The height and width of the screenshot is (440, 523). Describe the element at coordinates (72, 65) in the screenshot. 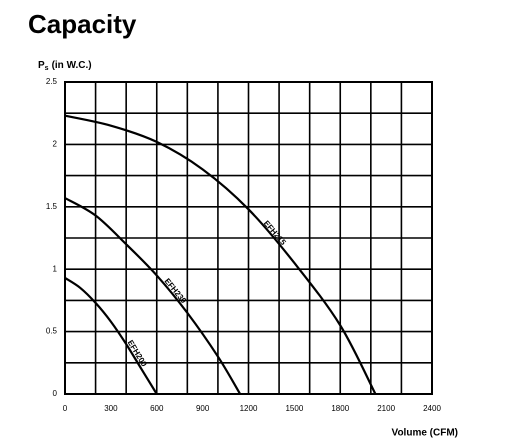

I see `y-label-unit: (in W.C.)` at that location.